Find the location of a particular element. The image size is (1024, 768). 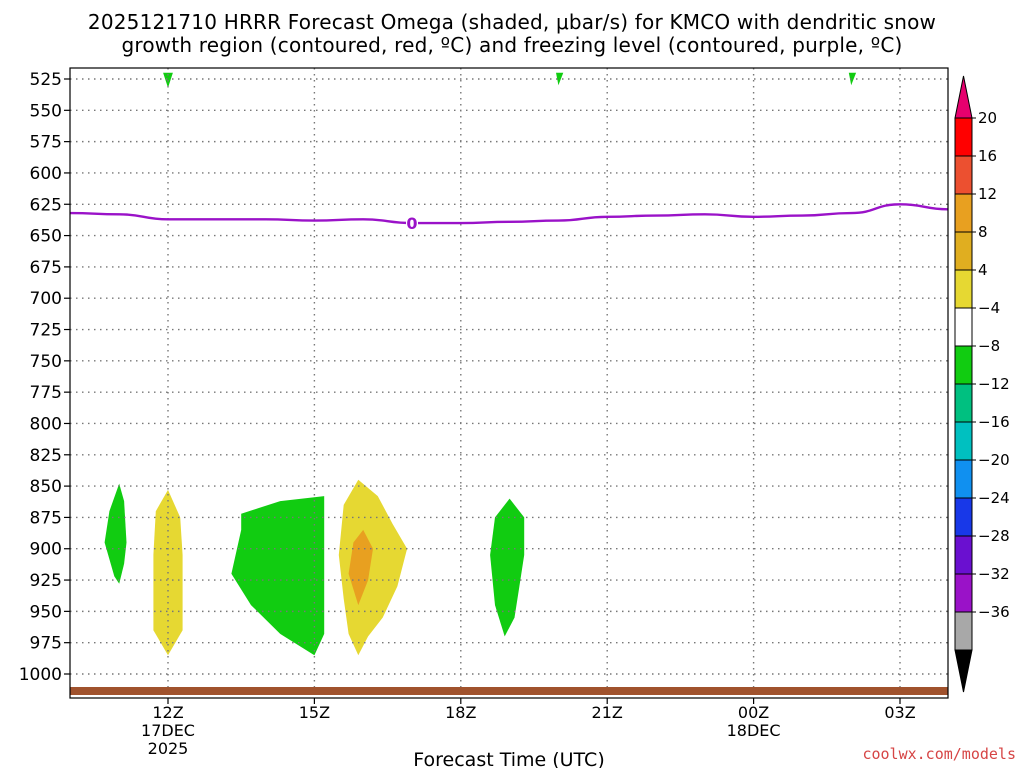

x-tick-label-03Z: 03Z is located at coordinates (899, 712).